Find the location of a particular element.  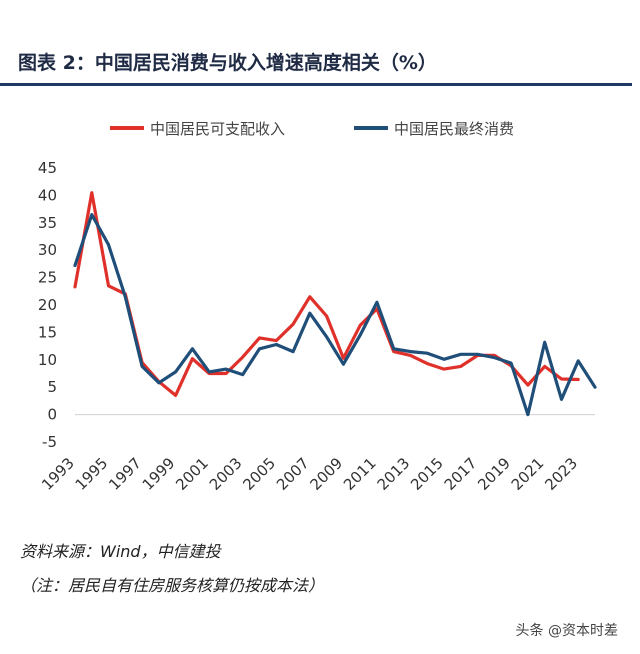

y-tick-label: 10 is located at coordinates (47, 360).